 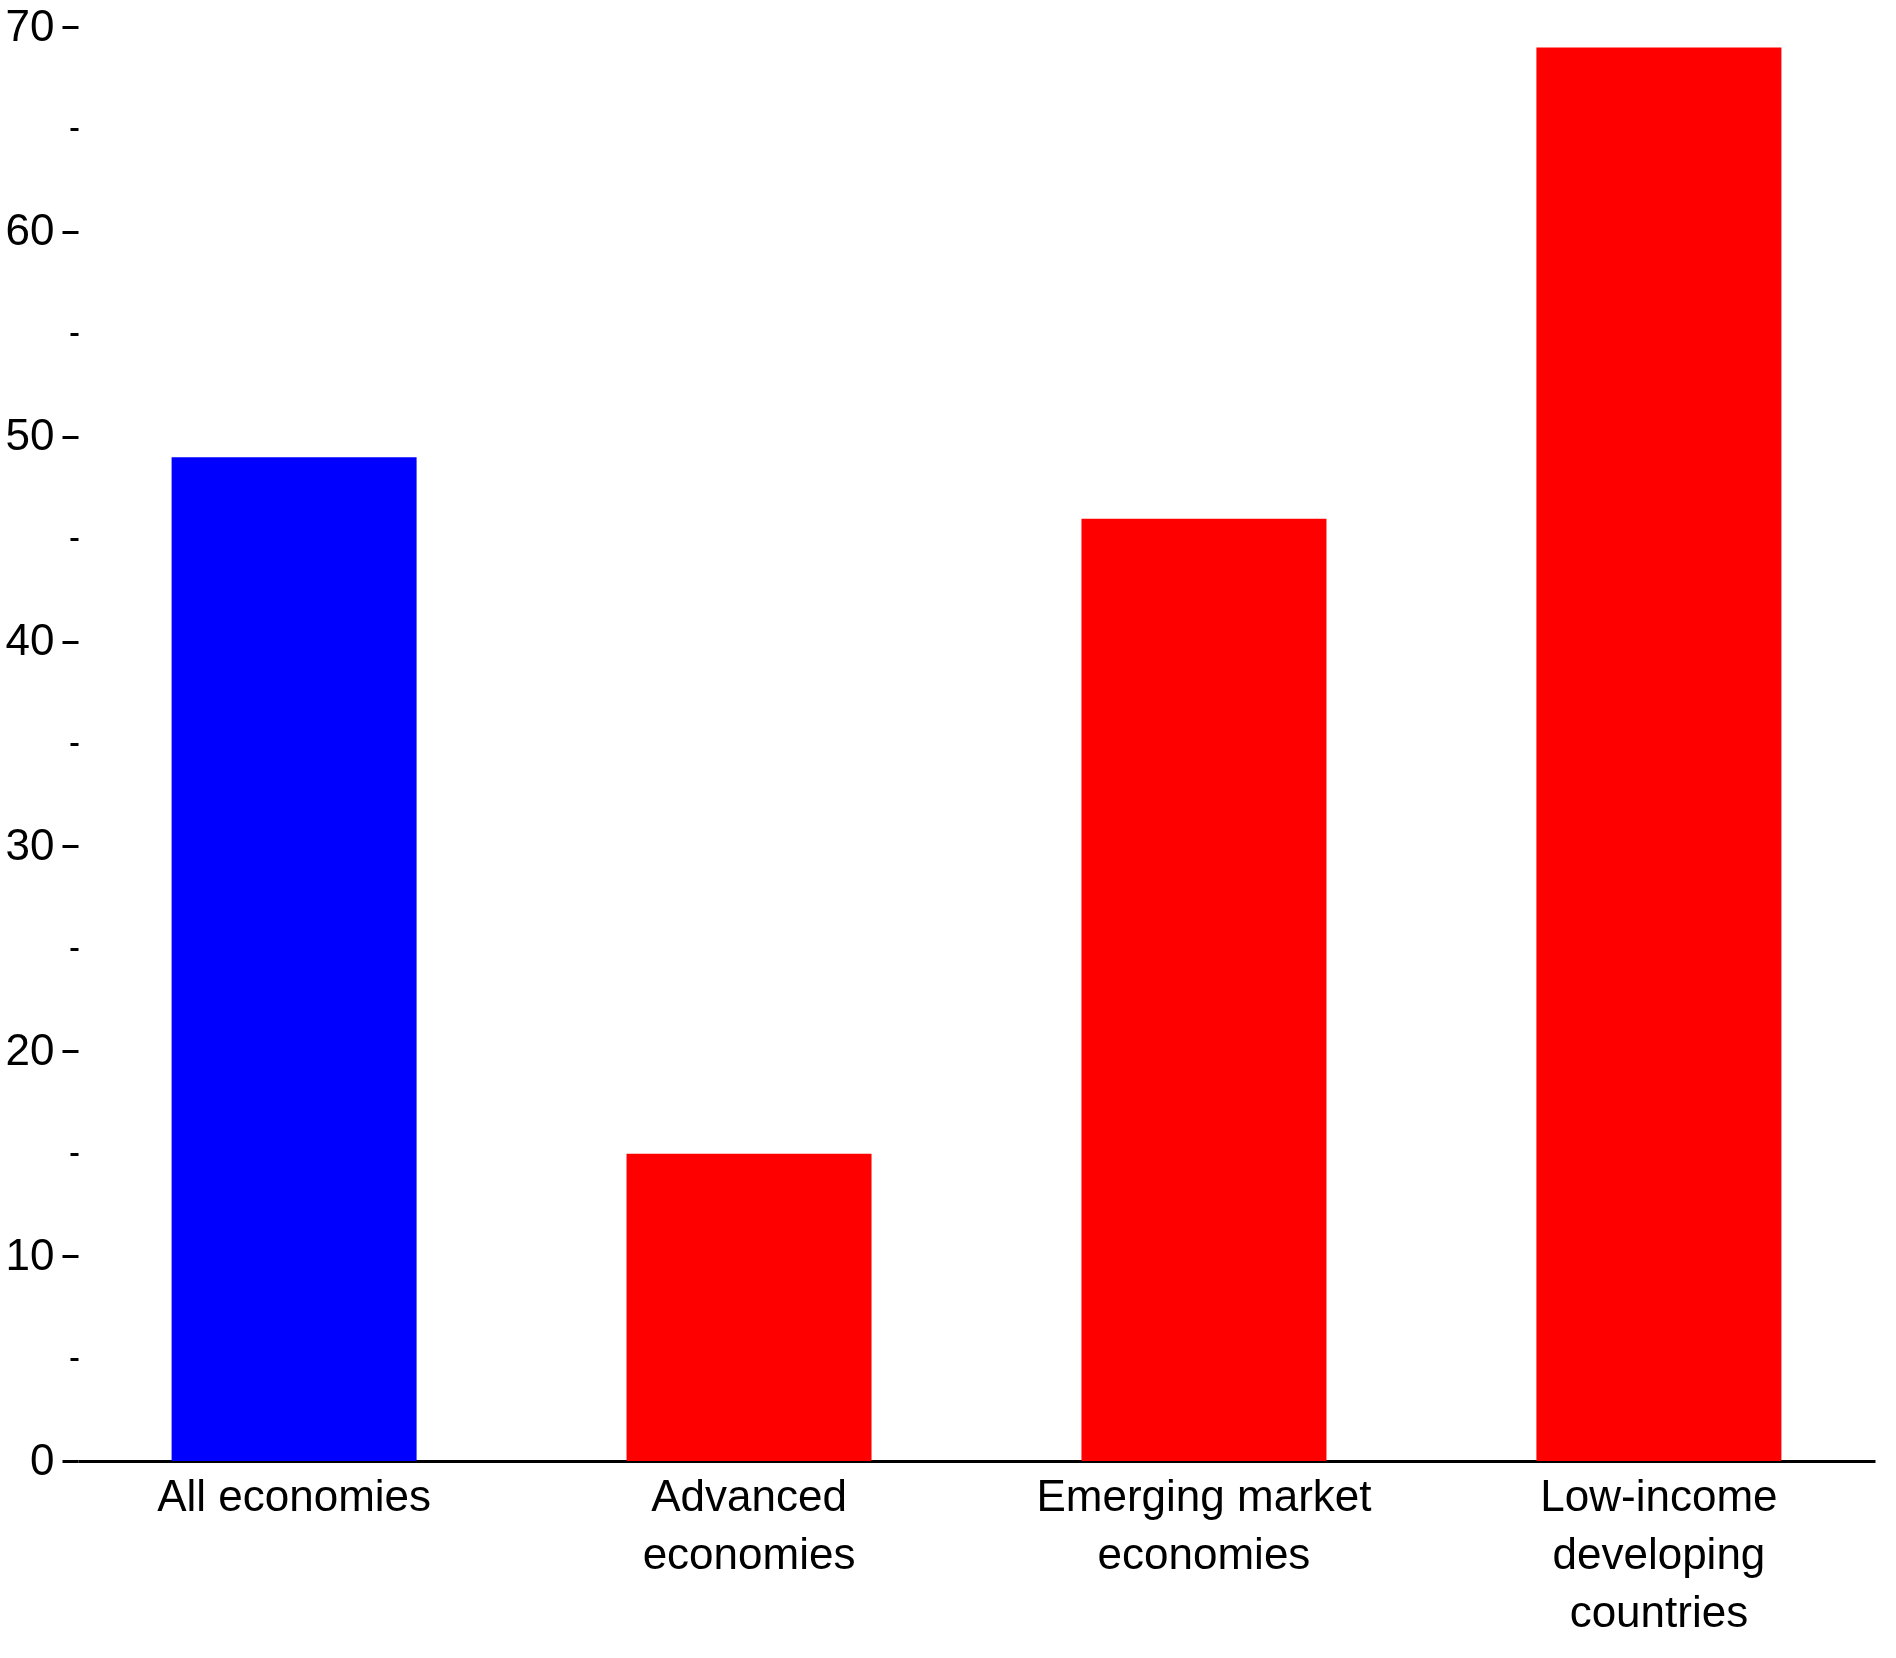 What do you see at coordinates (30, 1254) in the screenshot?
I see `y-tick-label: 10` at bounding box center [30, 1254].